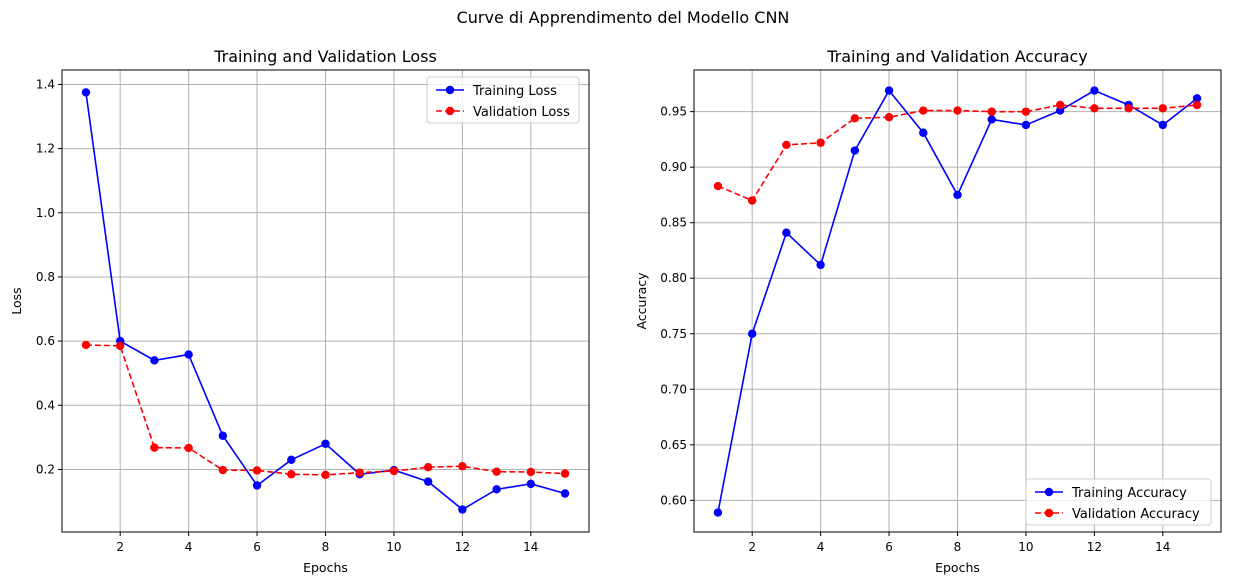 This screenshot has width=1233, height=585. What do you see at coordinates (16, 300) in the screenshot?
I see `y-axis-title: Loss` at bounding box center [16, 300].